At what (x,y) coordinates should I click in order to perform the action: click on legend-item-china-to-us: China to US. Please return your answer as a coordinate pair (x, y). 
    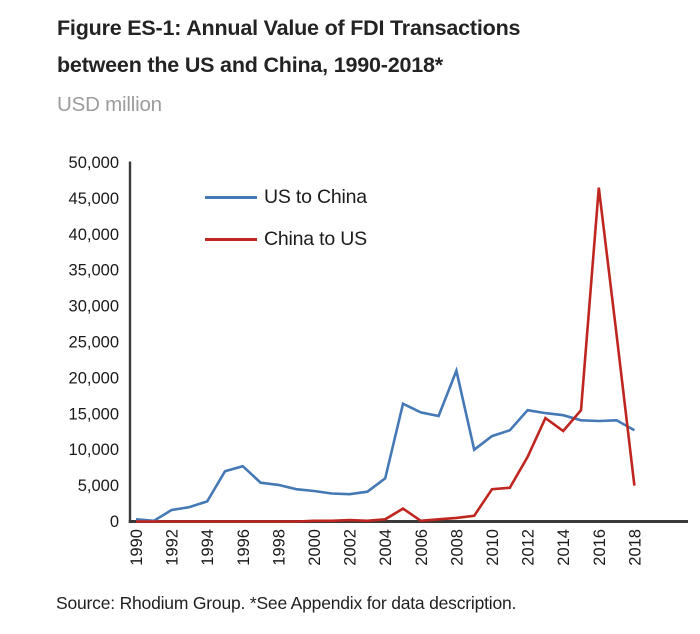
    Looking at the image, I should click on (286, 239).